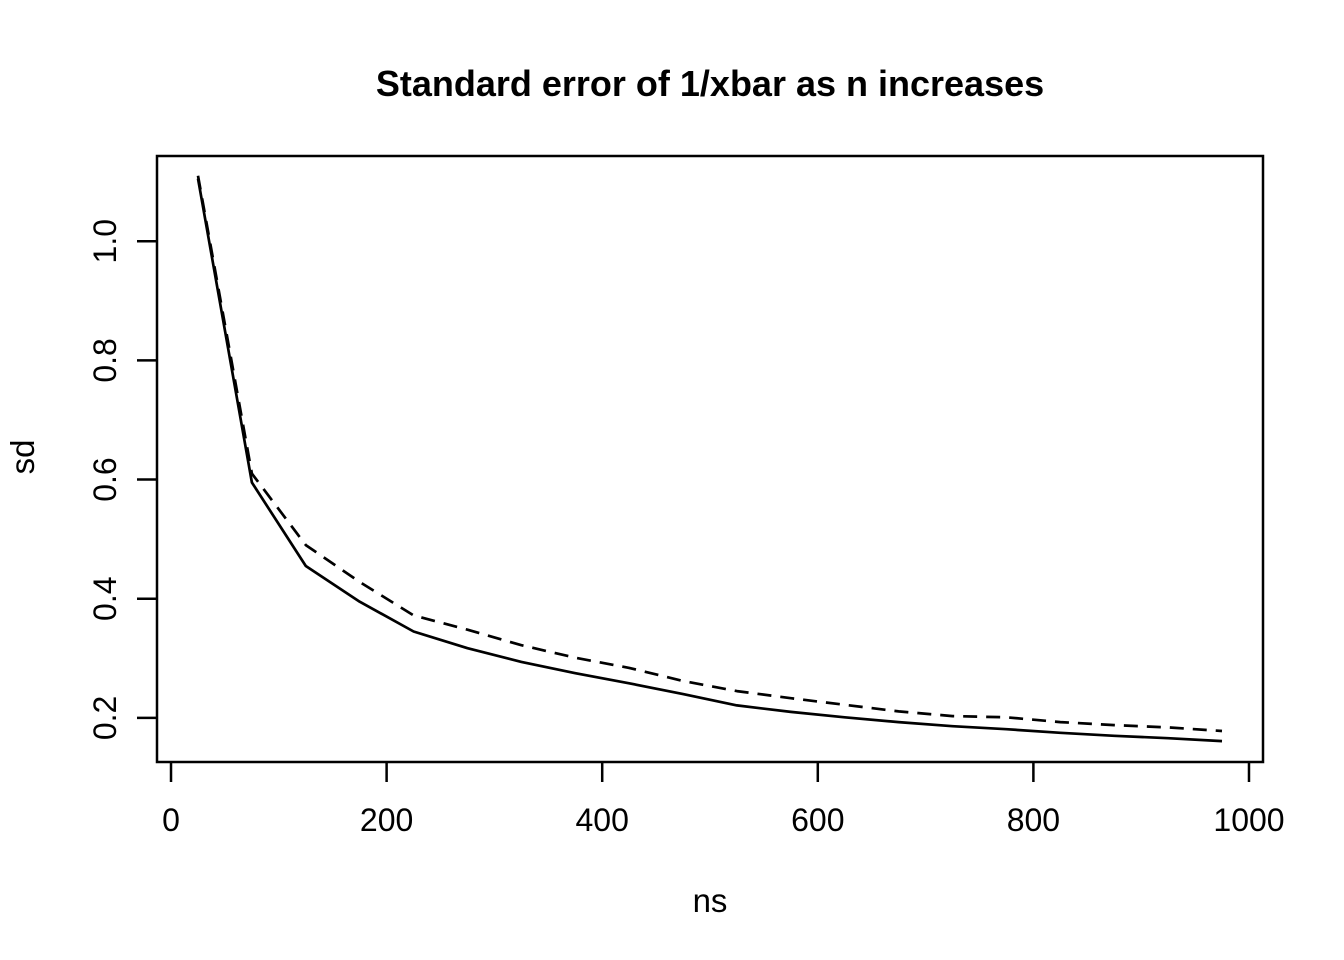  I want to click on y-tick-label: 0.6, so click(105, 479).